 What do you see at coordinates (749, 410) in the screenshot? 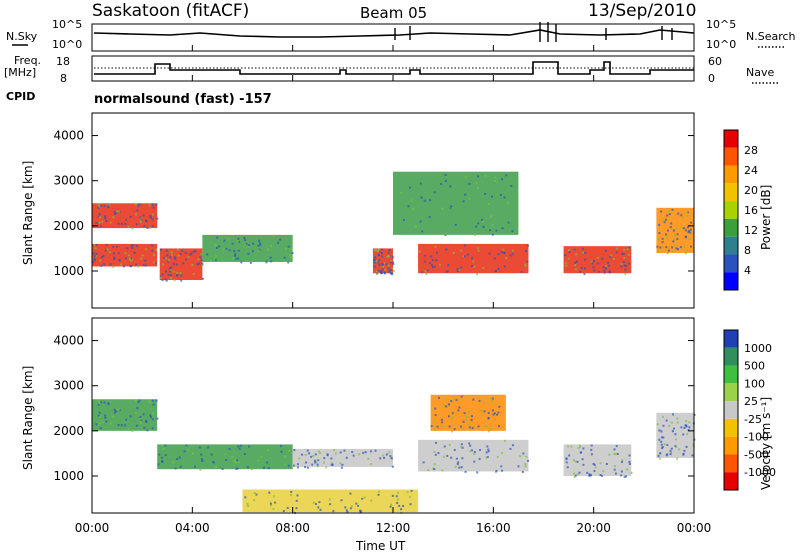
I see `velocity-colorbar: 1000 500 100 25 -25 -100 -500 -1000` at bounding box center [749, 410].